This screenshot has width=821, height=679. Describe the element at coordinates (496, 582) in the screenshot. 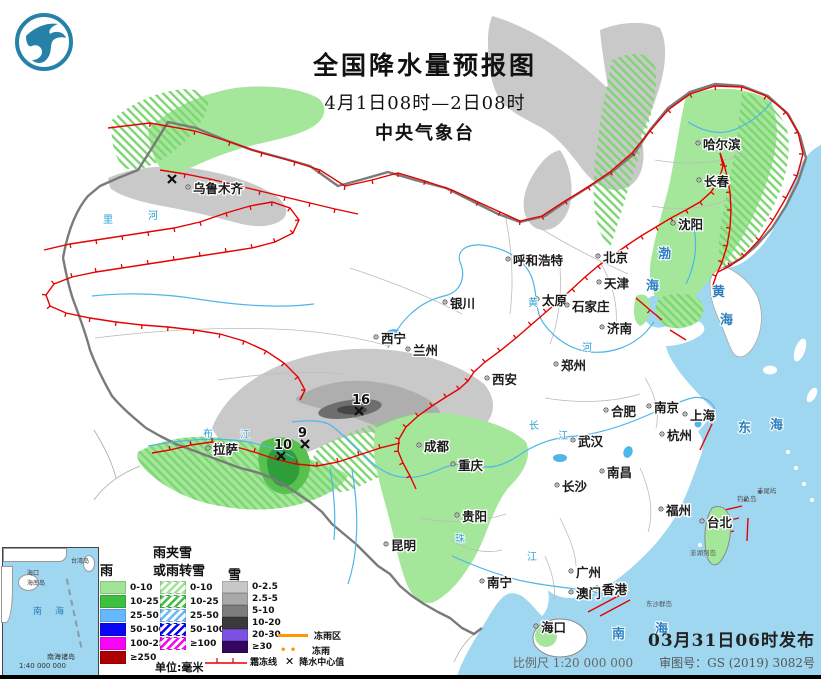

I see `city-marker: 南宁` at that location.